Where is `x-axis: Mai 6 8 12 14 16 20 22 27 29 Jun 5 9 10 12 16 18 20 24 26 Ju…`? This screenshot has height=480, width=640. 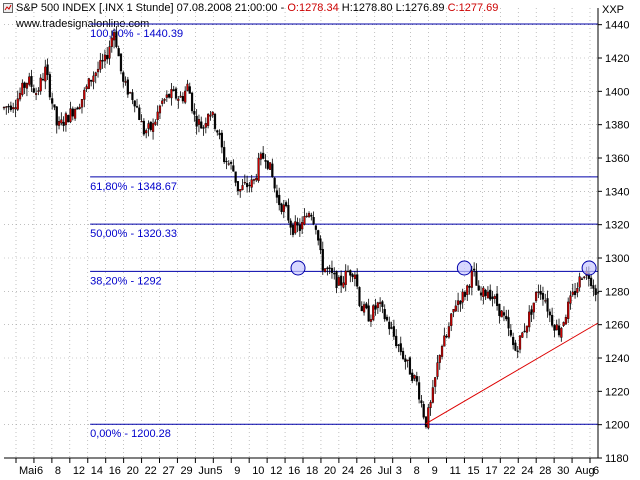
x-axis: Mai 6 8 12 14 16 20 22 27 29 Jun 5 9 10 12 16 18 20 24 26 Ju… is located at coordinates (301, 467).